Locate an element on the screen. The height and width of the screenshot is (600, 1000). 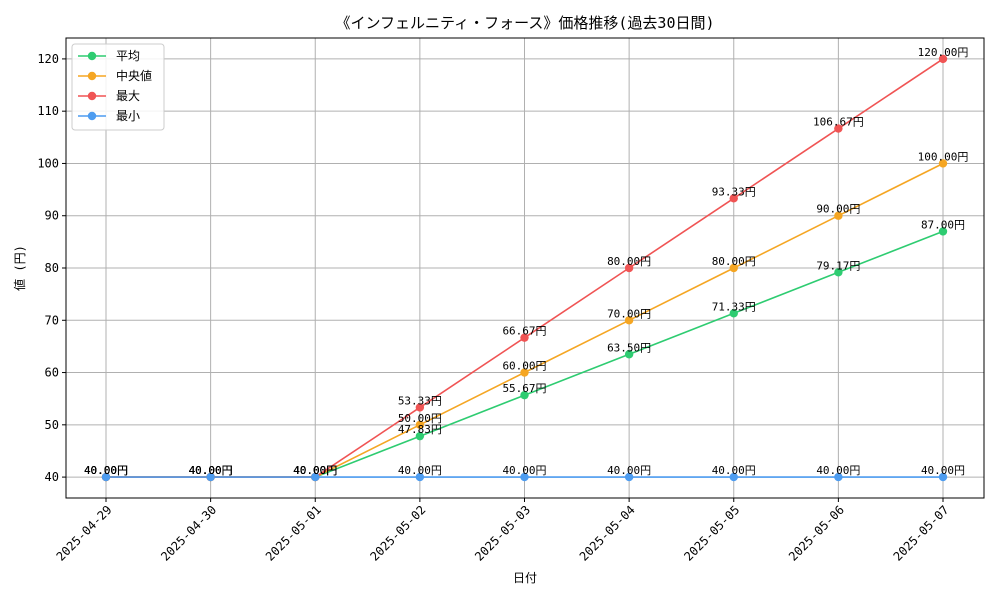
y-tick-label: 110 is located at coordinates (48, 111).